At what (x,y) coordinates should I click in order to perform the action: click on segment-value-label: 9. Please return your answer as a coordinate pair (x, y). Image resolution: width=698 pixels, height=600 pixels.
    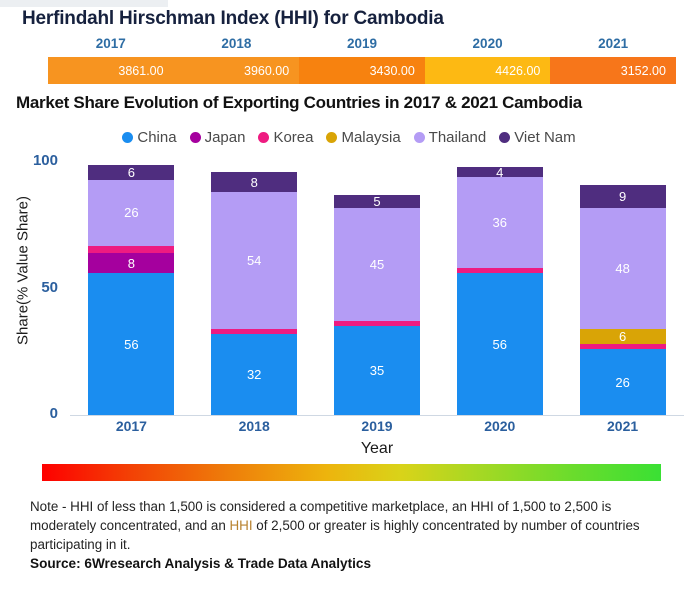
    Looking at the image, I should click on (622, 196).